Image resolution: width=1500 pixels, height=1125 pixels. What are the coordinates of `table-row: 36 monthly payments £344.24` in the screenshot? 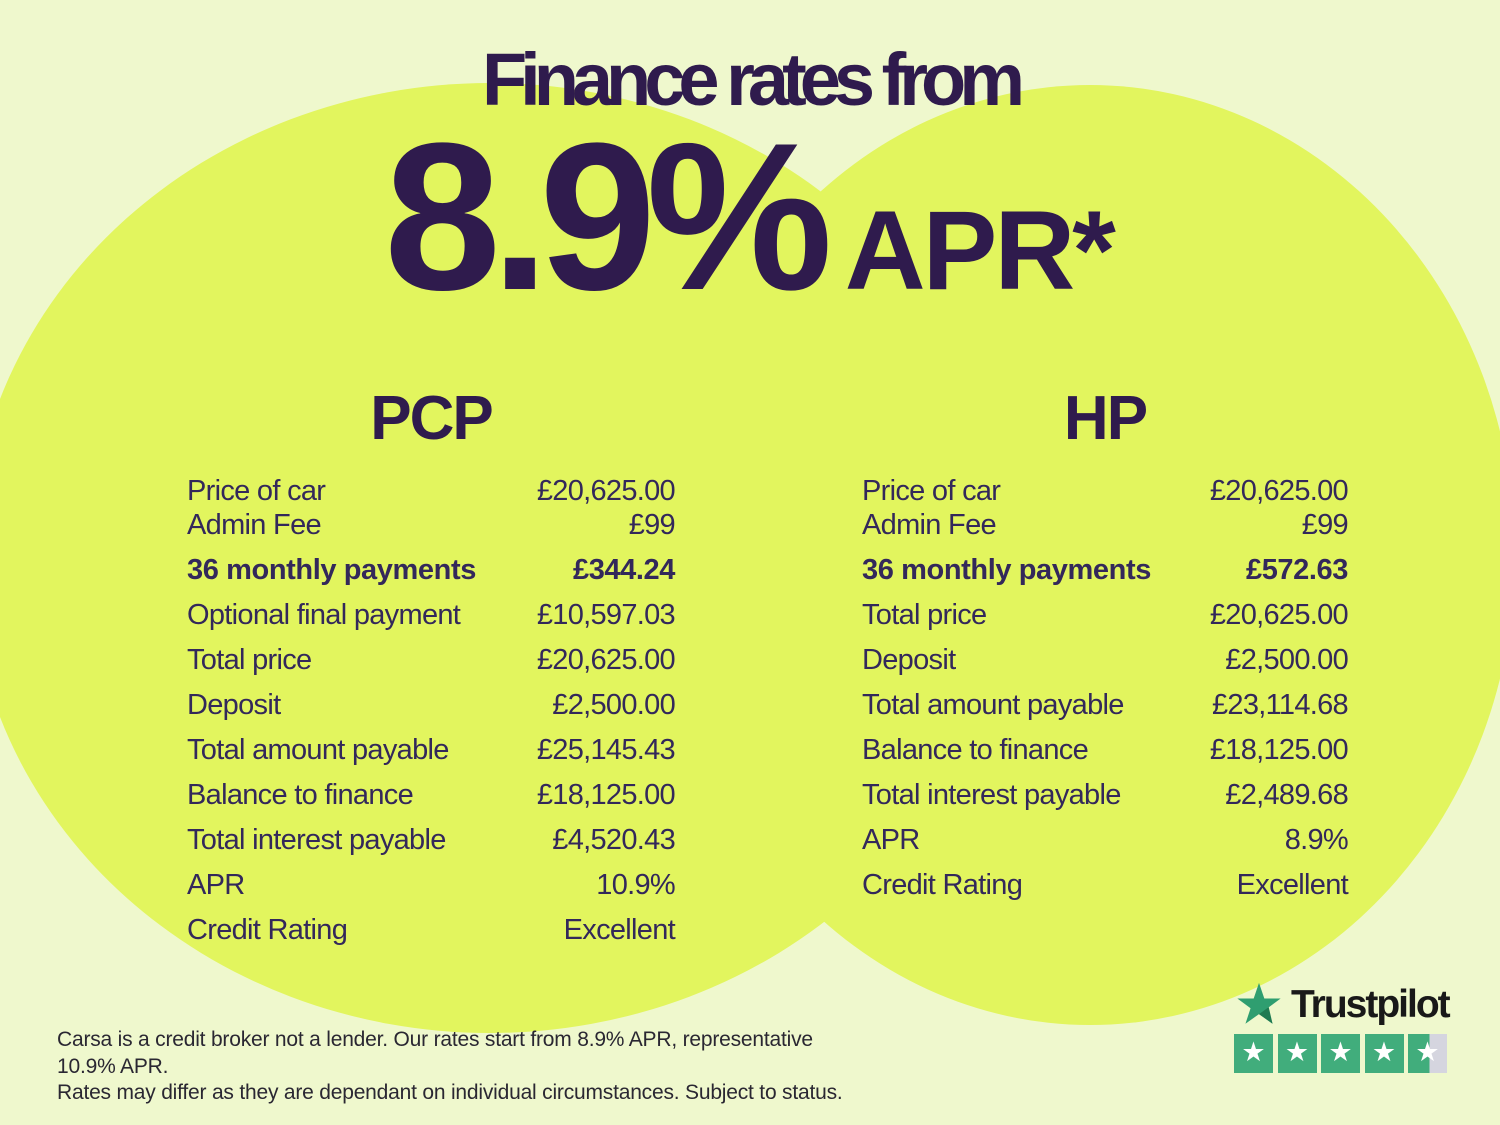 It's located at (431, 570).